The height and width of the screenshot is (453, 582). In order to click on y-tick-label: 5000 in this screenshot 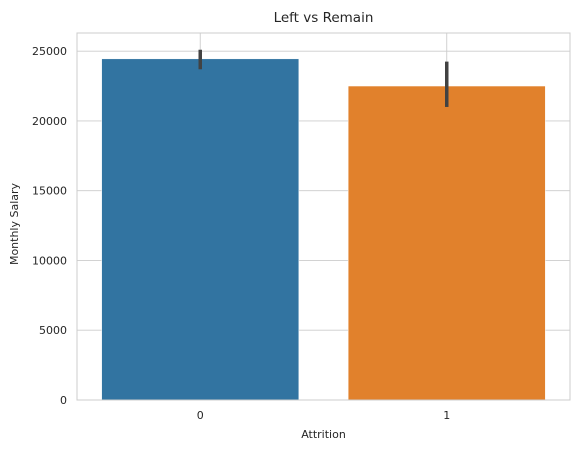, I will do `click(53, 330)`.